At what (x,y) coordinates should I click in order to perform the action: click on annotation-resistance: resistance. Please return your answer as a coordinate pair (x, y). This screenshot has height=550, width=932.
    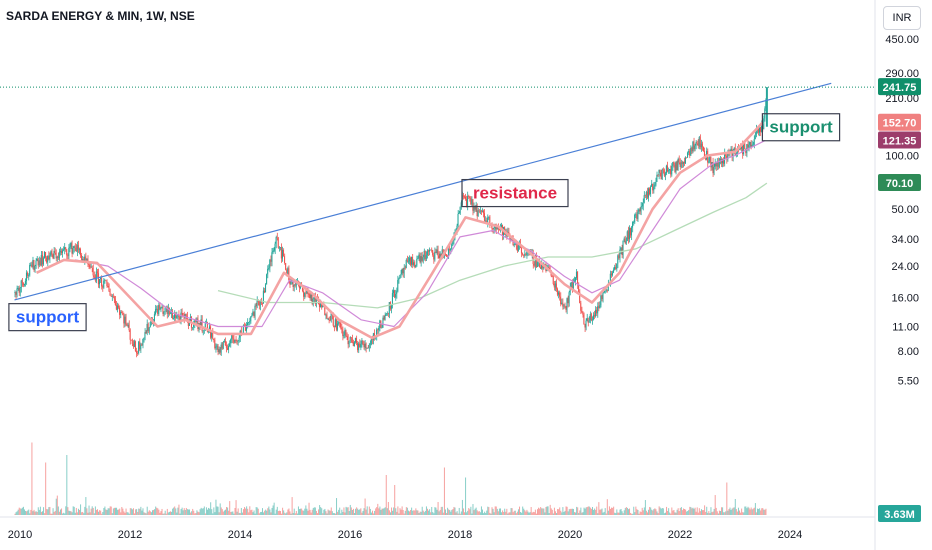
    Looking at the image, I should click on (515, 193).